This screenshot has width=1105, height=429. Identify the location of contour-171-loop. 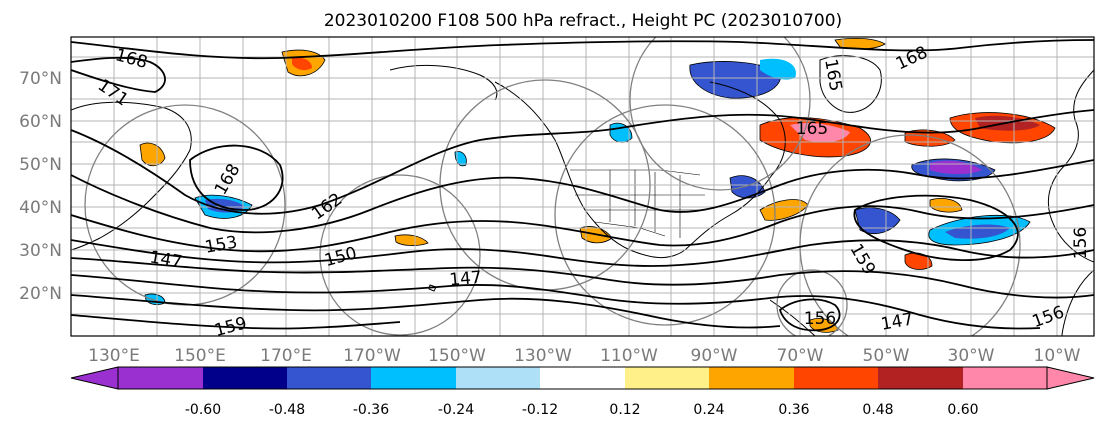
(118, 74).